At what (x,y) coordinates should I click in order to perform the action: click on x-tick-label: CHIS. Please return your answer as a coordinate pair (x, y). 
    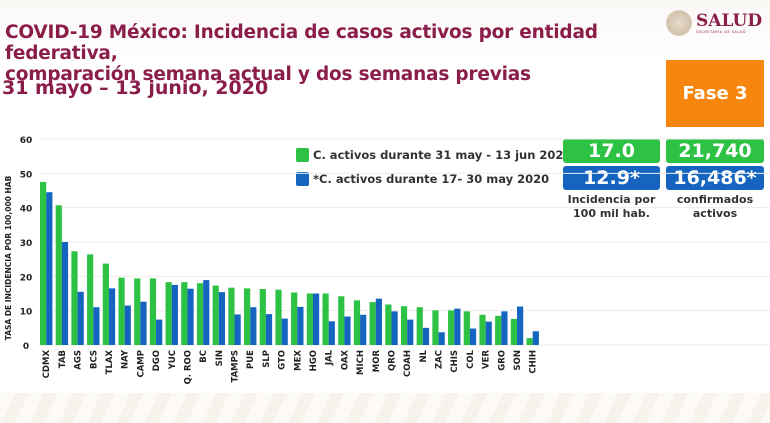
    Looking at the image, I should click on (455, 361).